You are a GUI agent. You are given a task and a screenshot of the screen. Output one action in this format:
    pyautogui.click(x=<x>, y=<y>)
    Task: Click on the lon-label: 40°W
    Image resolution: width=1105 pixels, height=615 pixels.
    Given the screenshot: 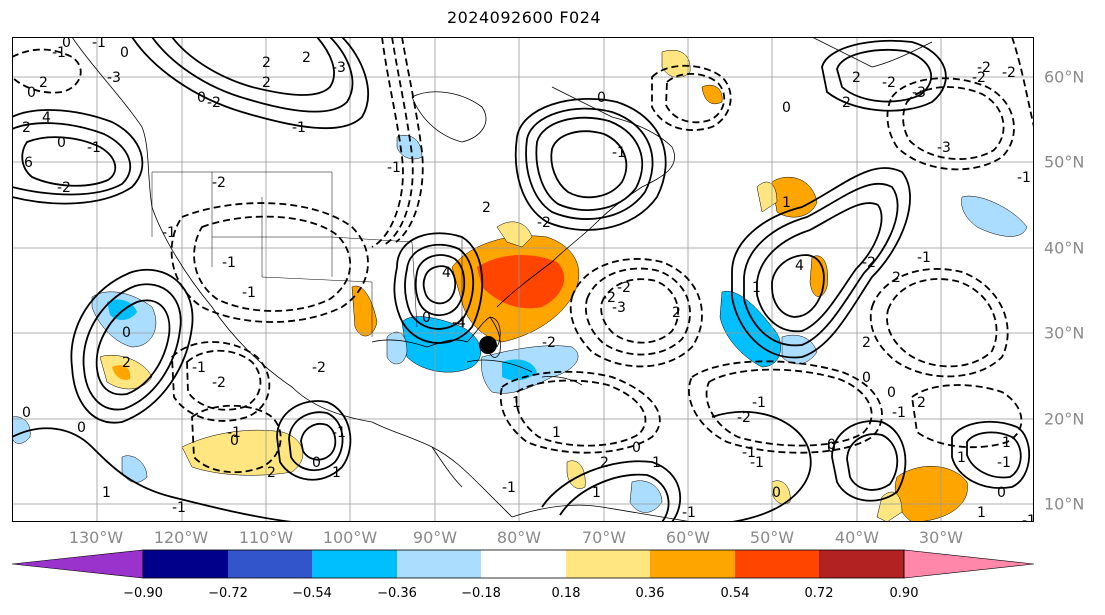 What is the action you would take?
    pyautogui.click(x=857, y=537)
    